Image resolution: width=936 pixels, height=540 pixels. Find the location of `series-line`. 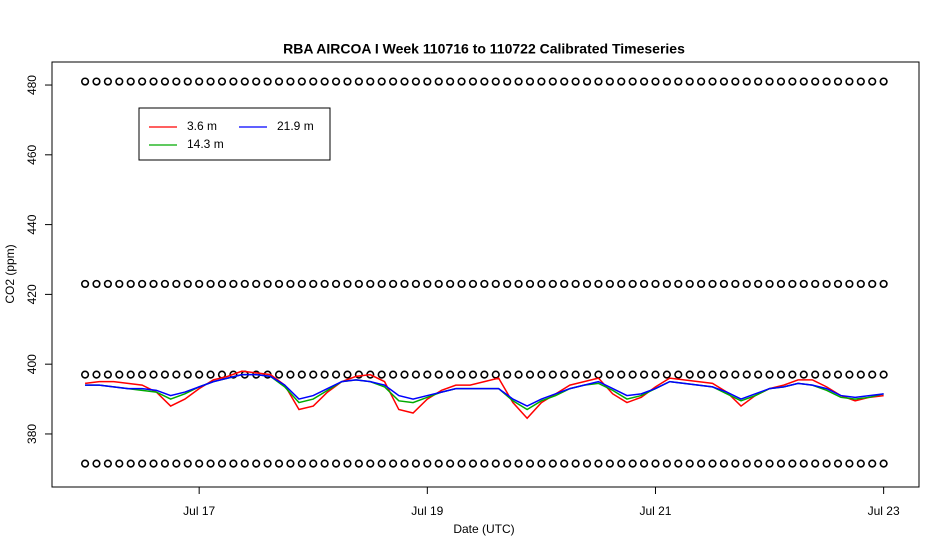

series-line is located at coordinates (484, 395).